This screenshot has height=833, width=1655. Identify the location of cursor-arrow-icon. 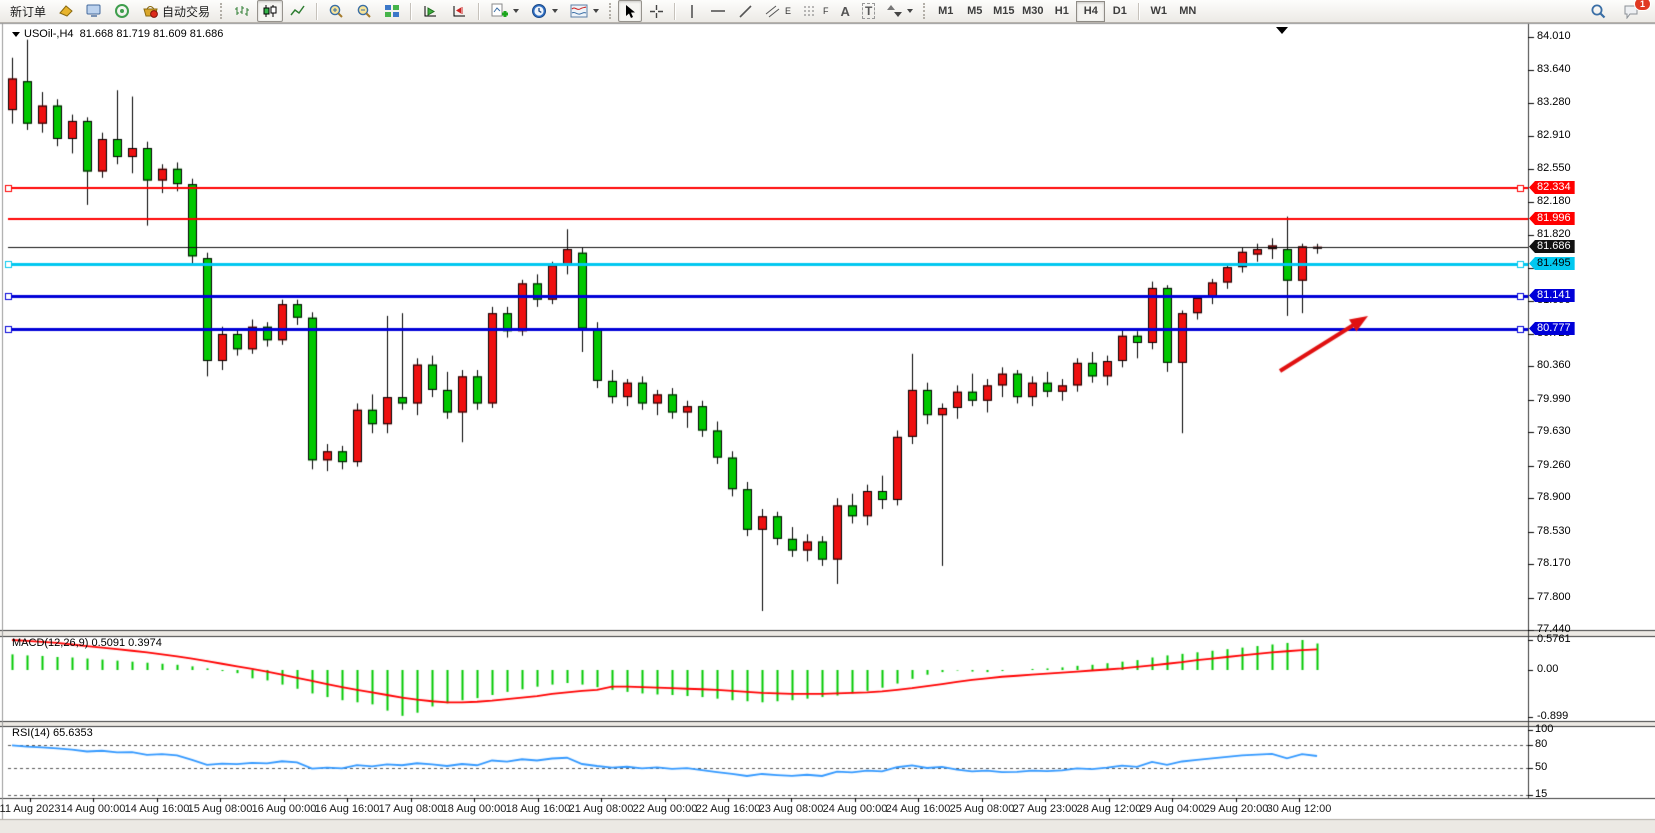
(630, 11).